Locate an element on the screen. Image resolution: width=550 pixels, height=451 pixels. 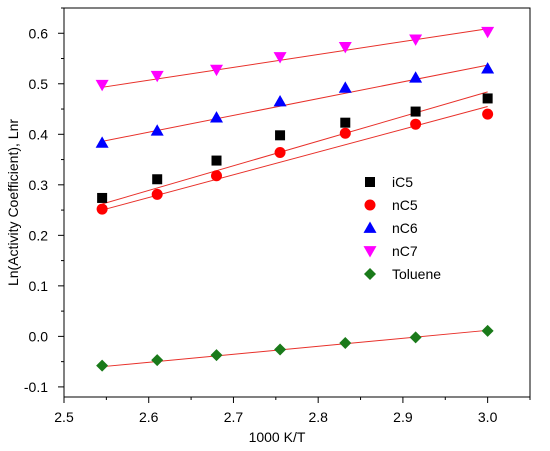
legend-marker-nc7 is located at coordinates (370, 252).